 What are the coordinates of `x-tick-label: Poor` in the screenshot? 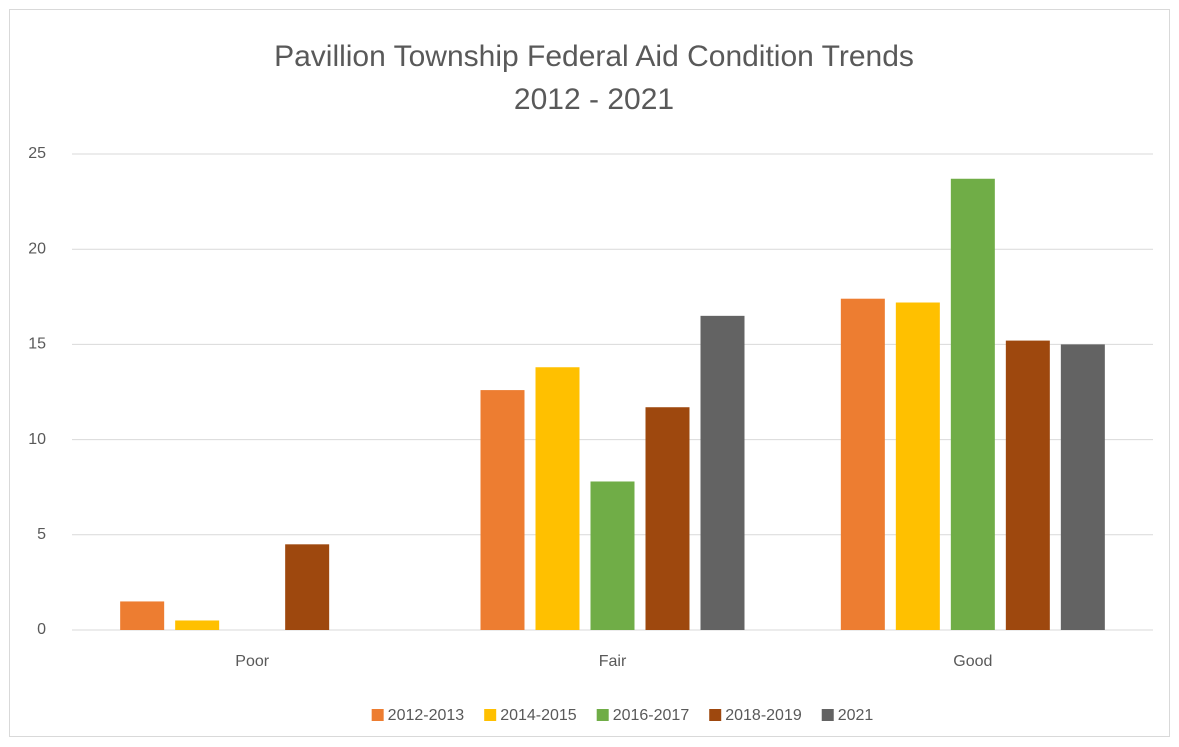 It's located at (252, 661).